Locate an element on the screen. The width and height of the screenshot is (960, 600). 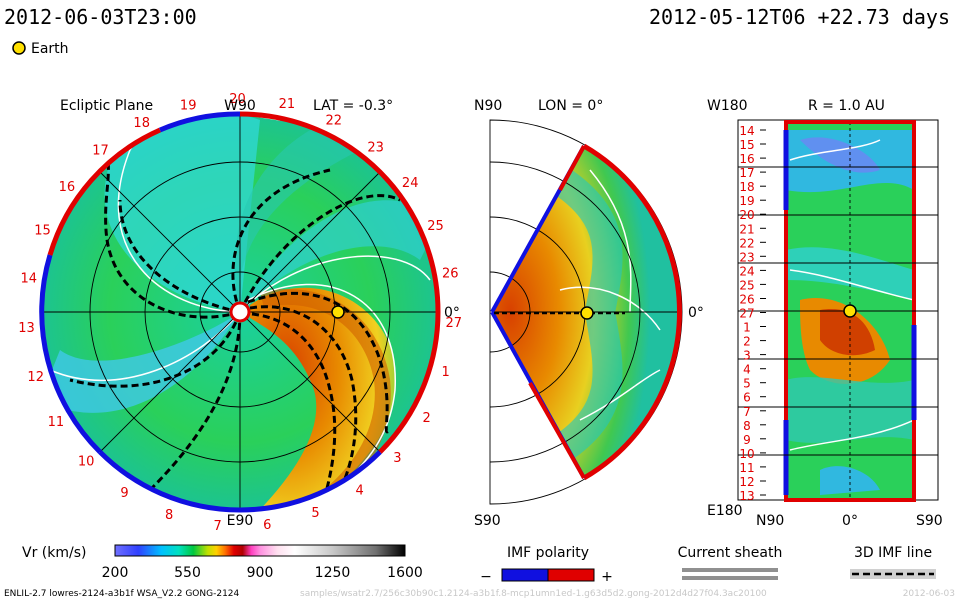
rotation-tick-2: 2 is located at coordinates (747, 342).